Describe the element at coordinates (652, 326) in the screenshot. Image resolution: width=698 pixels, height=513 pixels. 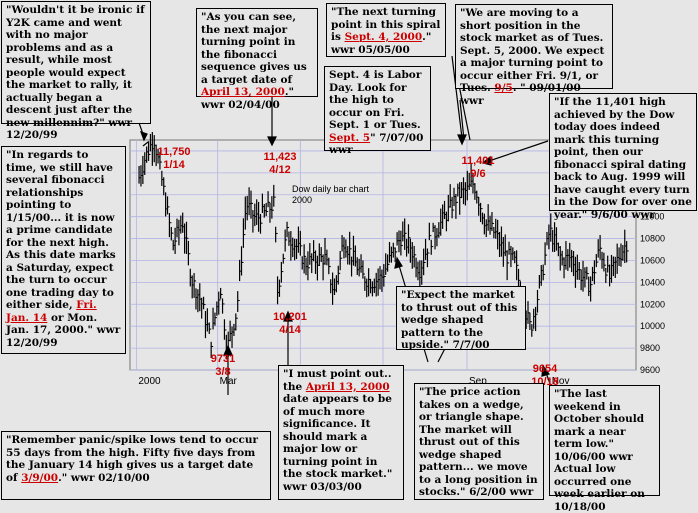
I see `y-tick-label: 10000` at that location.